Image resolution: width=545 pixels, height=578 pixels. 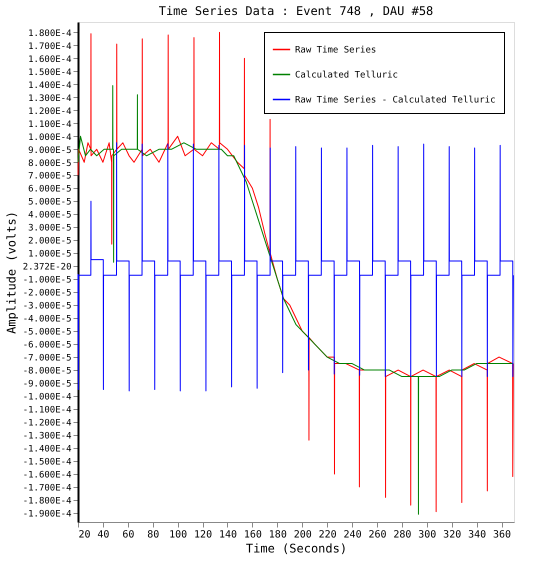 What do you see at coordinates (377, 535) in the screenshot?
I see `x-tick-label: 260` at bounding box center [377, 535].